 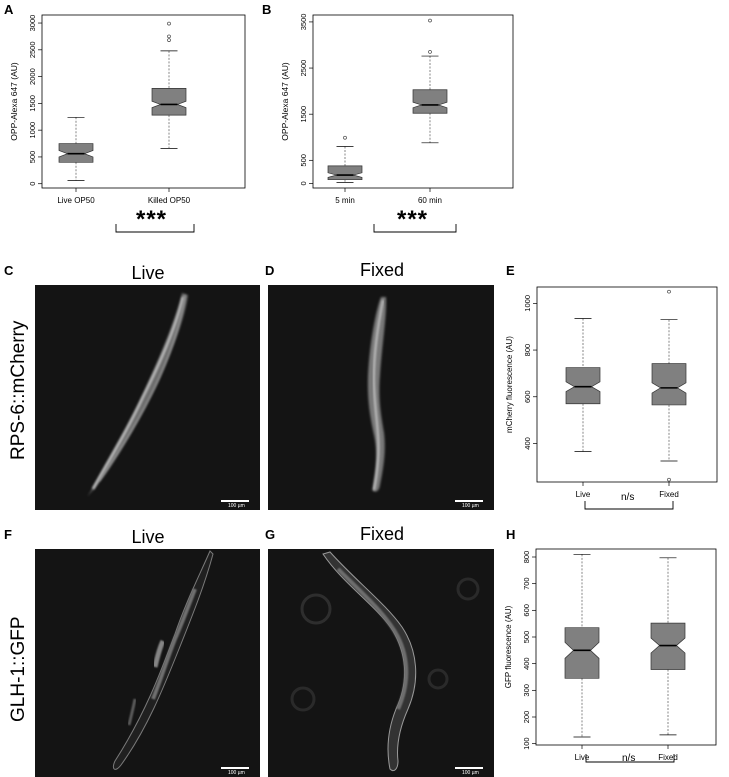 I want to click on panel-label-a: A, so click(x=9, y=9).